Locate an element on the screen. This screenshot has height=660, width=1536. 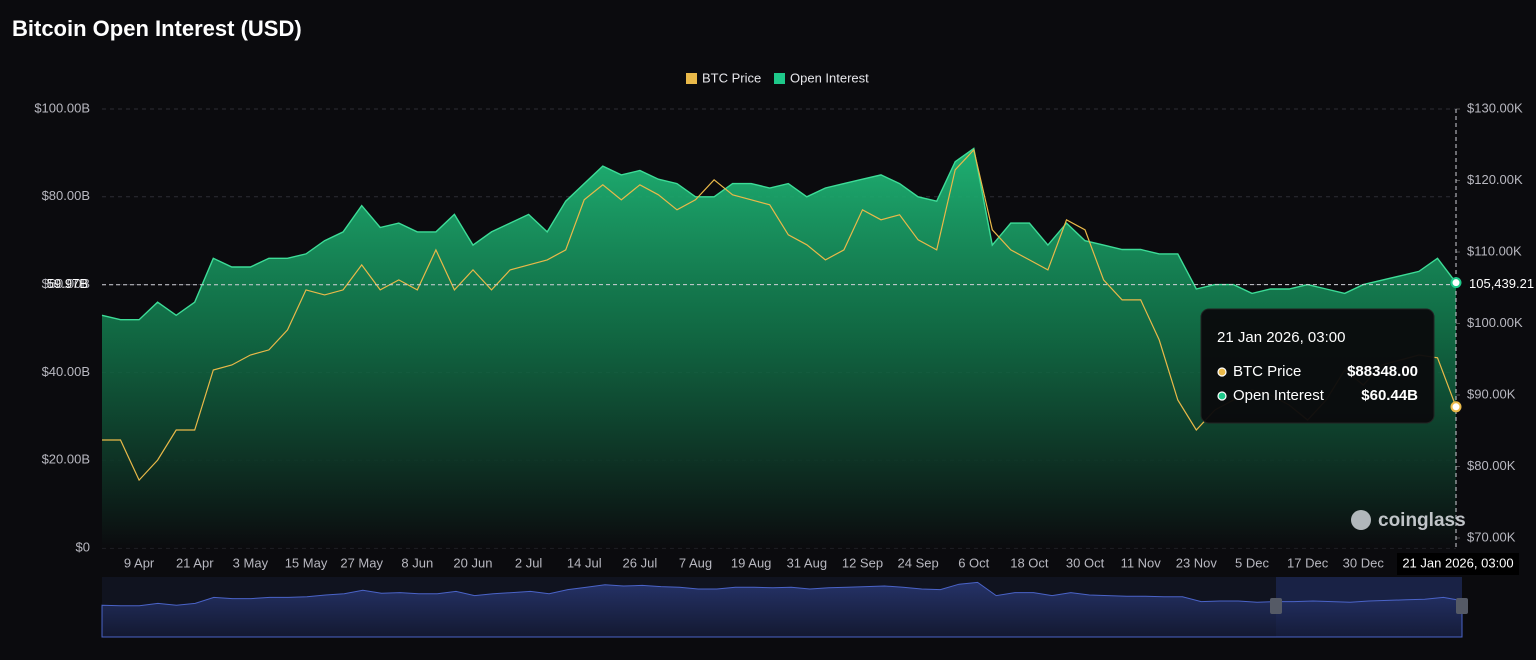
tooltip-value: $60.44B is located at coordinates (1389, 395).